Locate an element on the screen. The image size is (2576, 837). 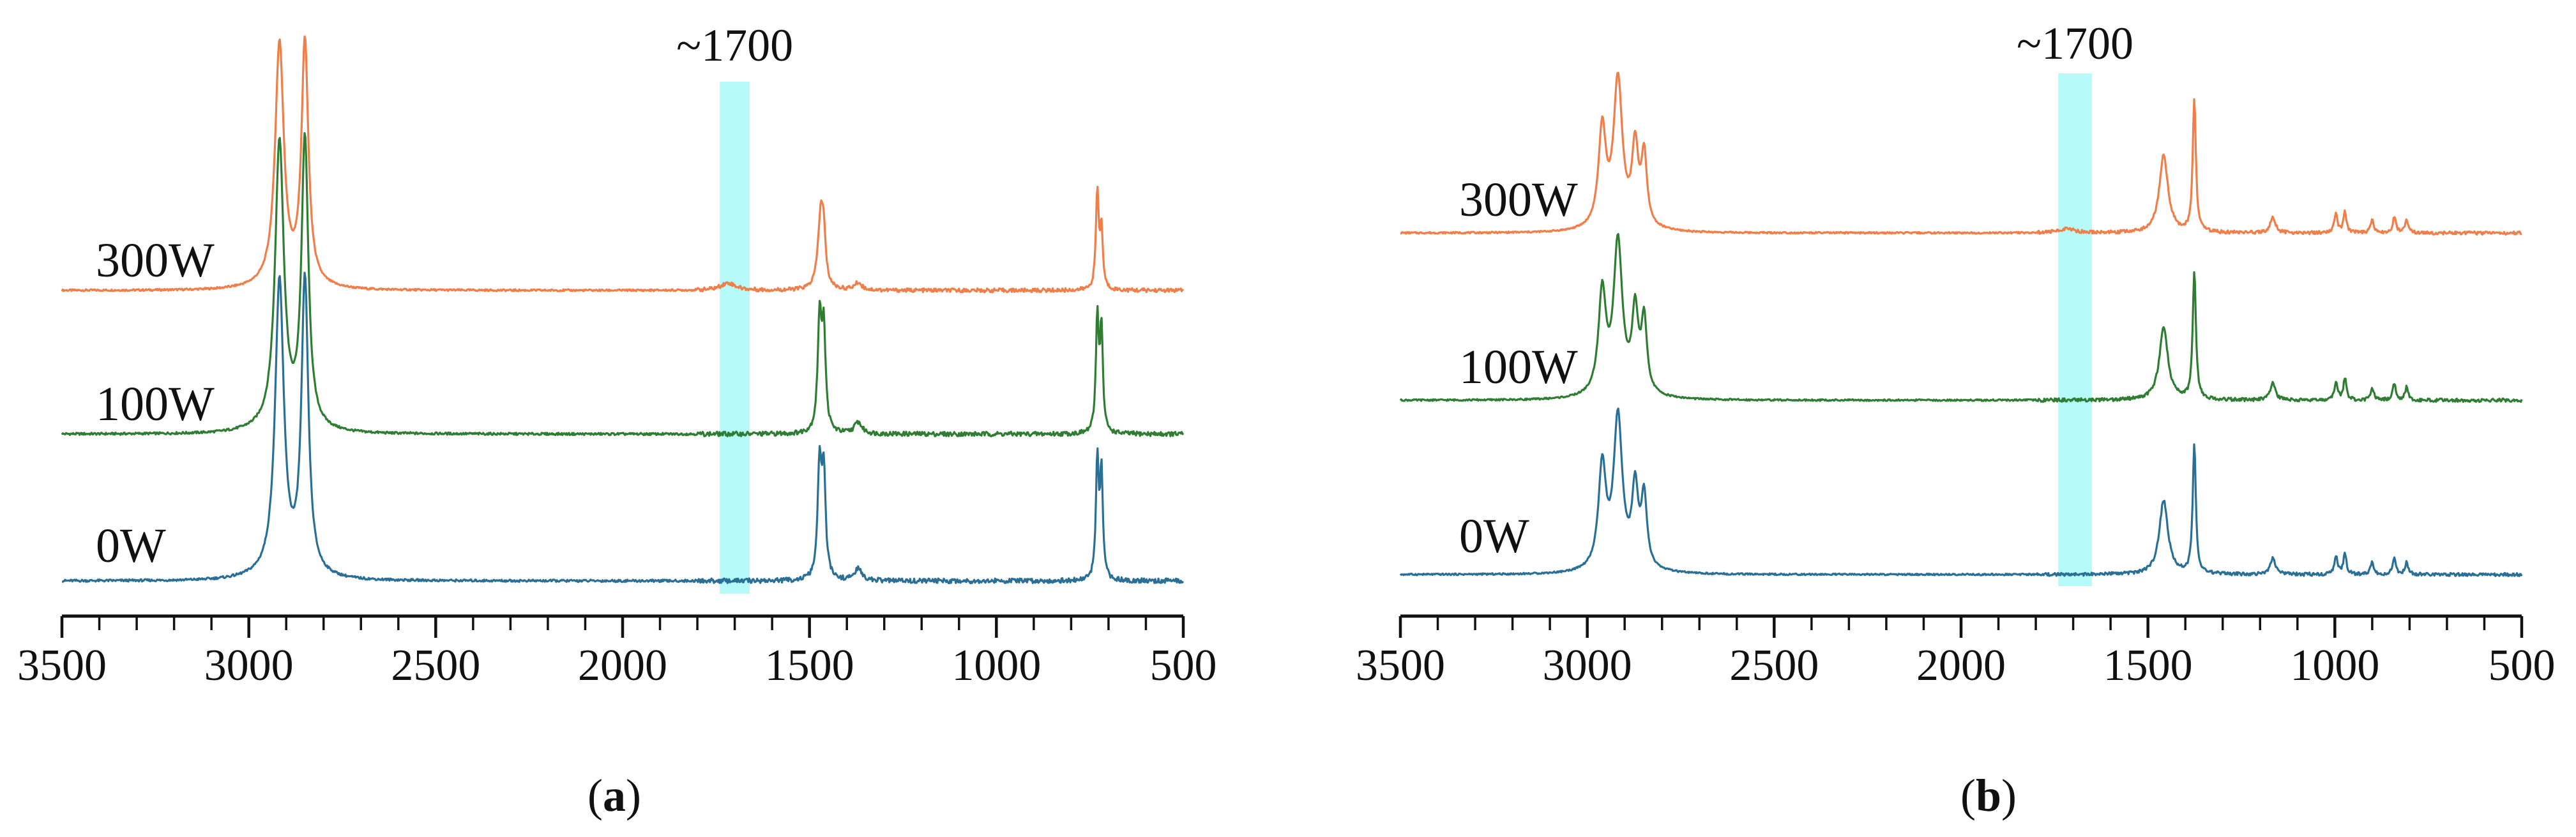
caption-b: (b) is located at coordinates (1989, 796).